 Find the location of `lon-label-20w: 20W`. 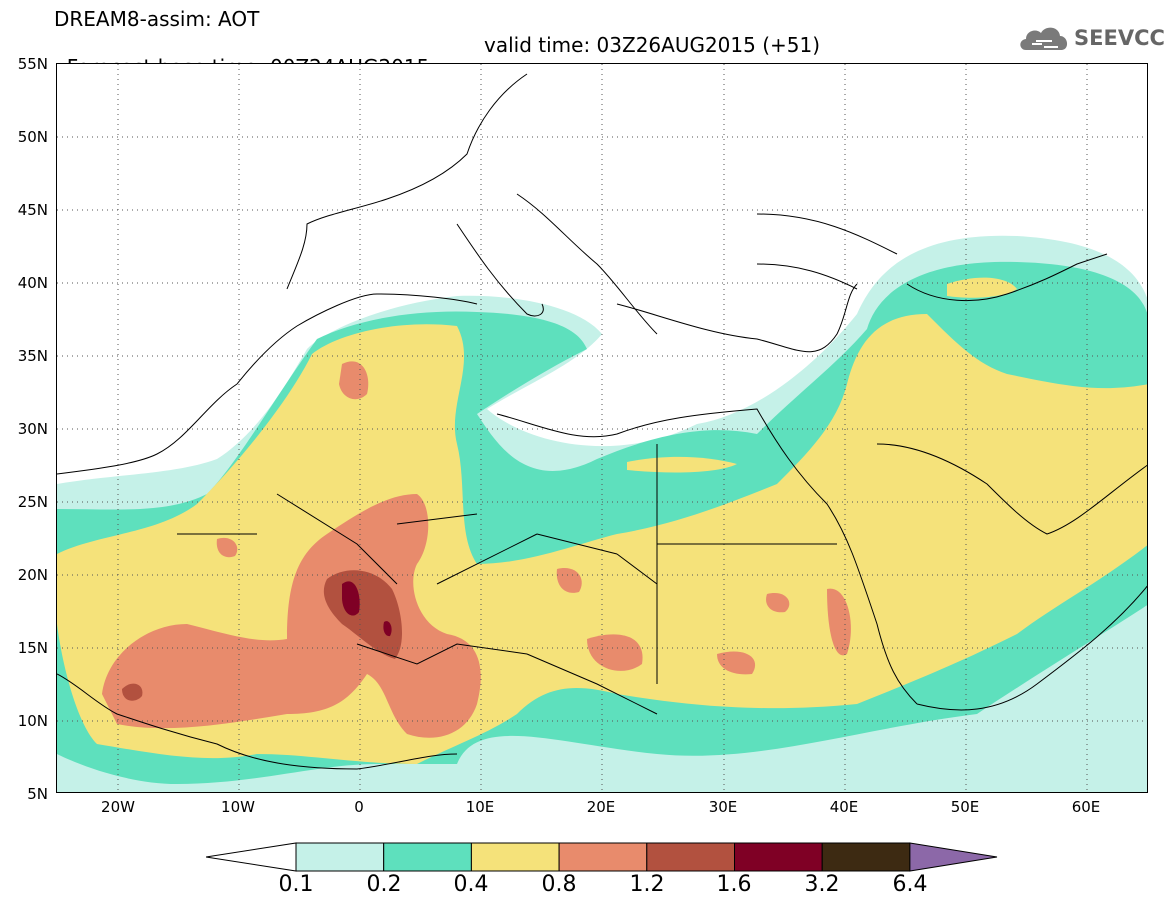

lon-label-20w: 20W is located at coordinates (118, 807).